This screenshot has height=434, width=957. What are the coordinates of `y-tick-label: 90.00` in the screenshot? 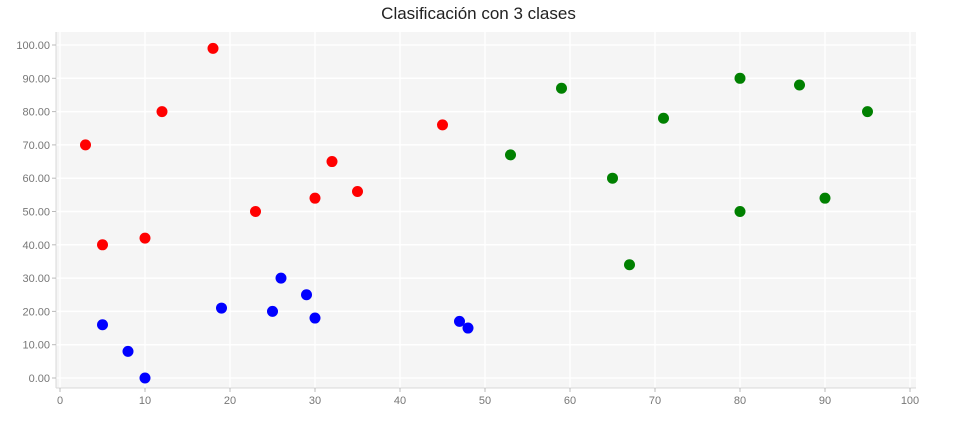 It's located at (36, 79).